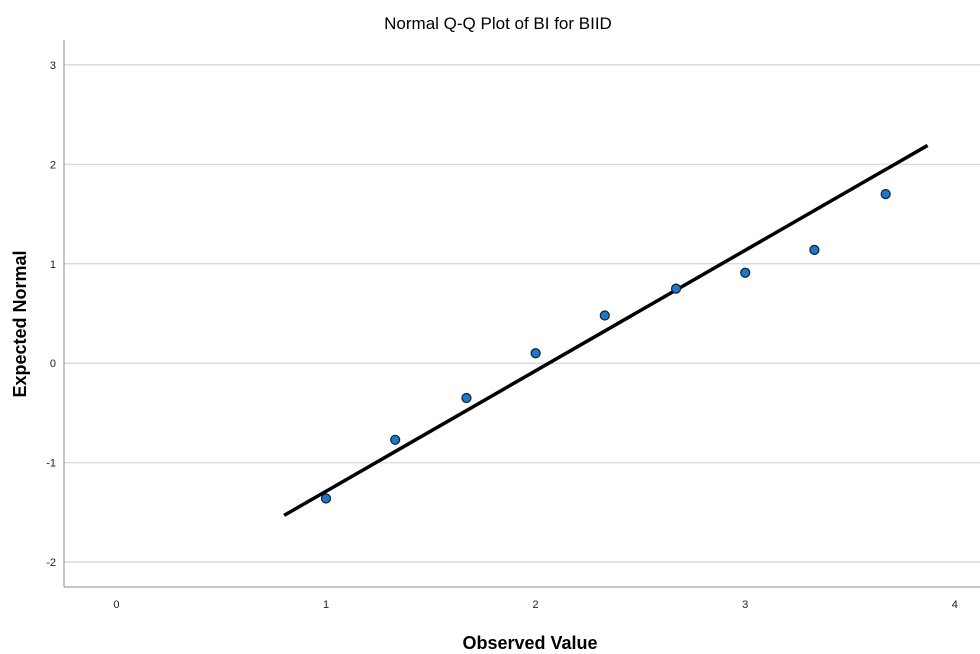  Describe the element at coordinates (498, 23) in the screenshot. I see `chart-title: Normal Q-Q Plot of BI for BIID` at that location.